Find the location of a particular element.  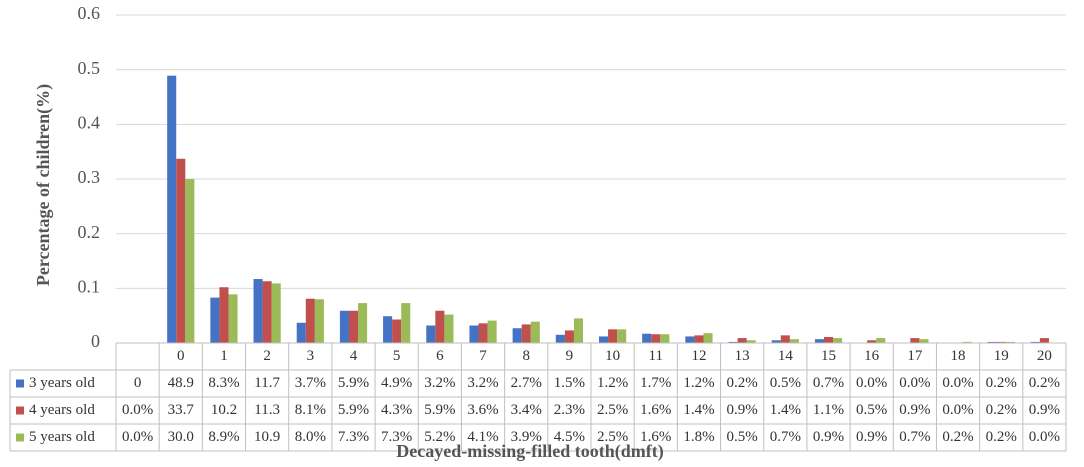

x-tick-label: 1 is located at coordinates (224, 356).